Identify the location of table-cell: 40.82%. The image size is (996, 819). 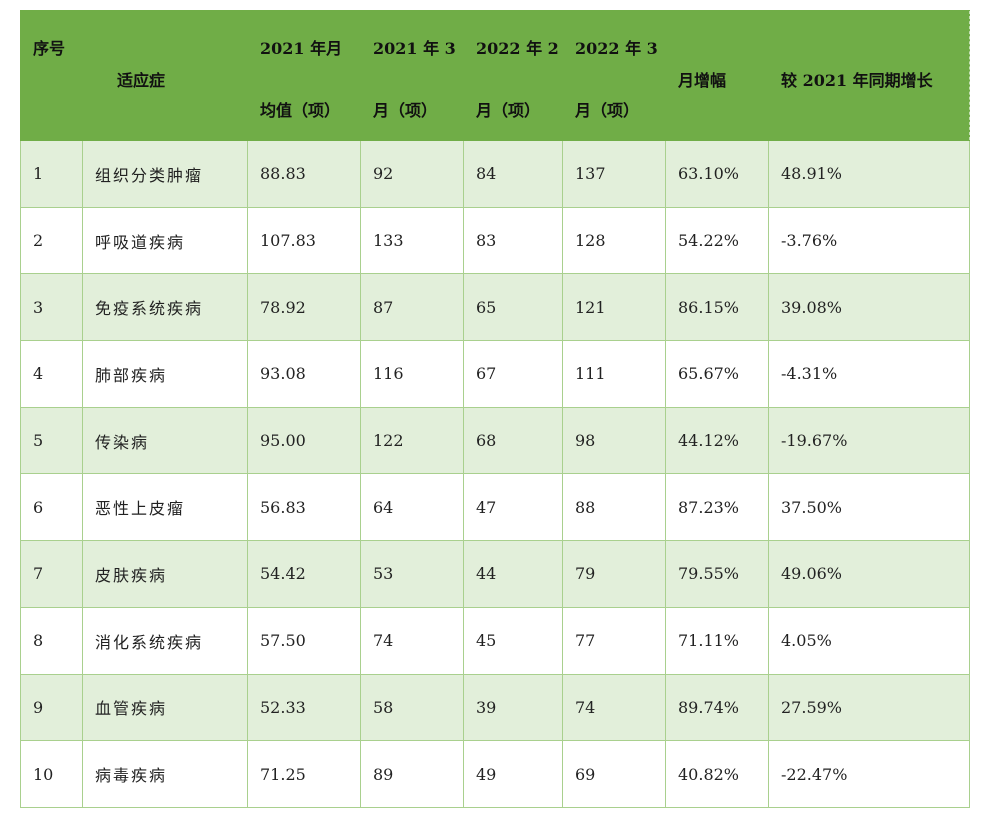
(717, 774).